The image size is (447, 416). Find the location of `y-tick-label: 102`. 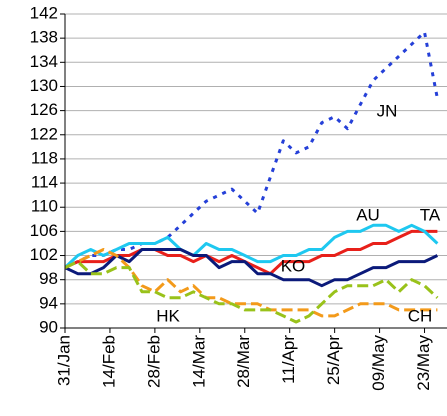

y-tick-label: 102 is located at coordinates (44, 254).